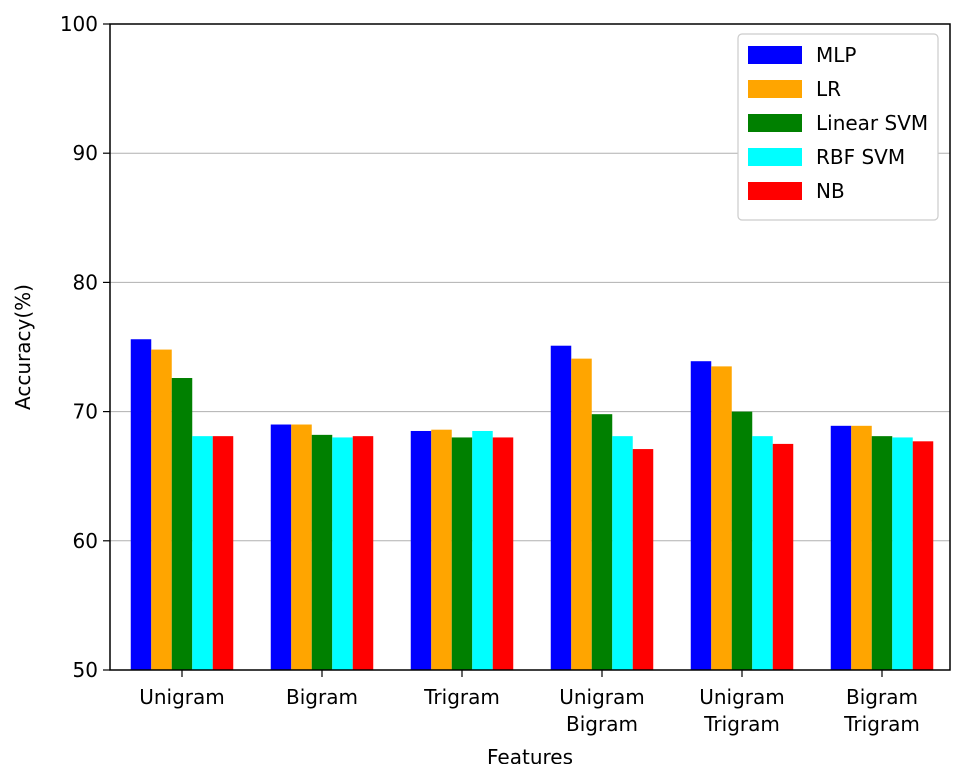  I want to click on y-tick-label: 100, so click(79, 24).